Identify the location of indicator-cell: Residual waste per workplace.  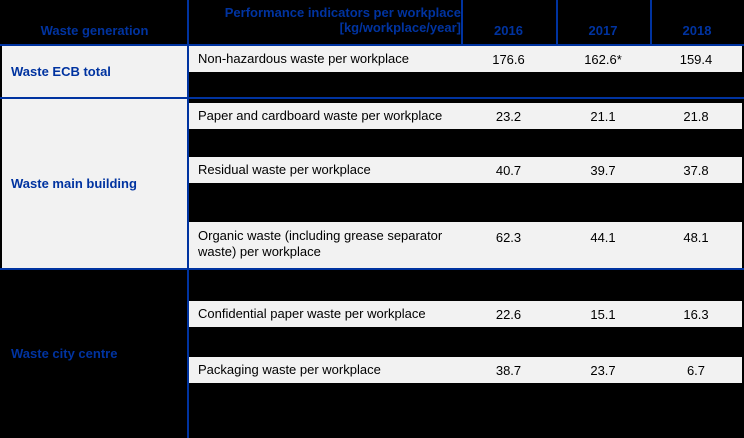
(284, 169).